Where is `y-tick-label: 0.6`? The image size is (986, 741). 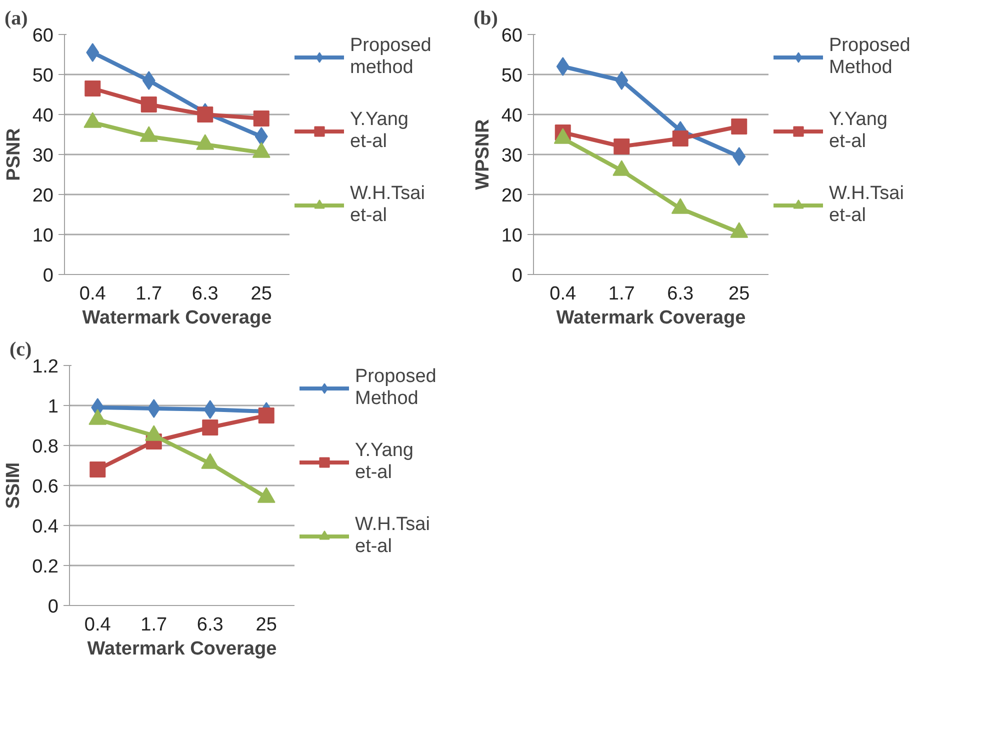
y-tick-label: 0.6 is located at coordinates (45, 487).